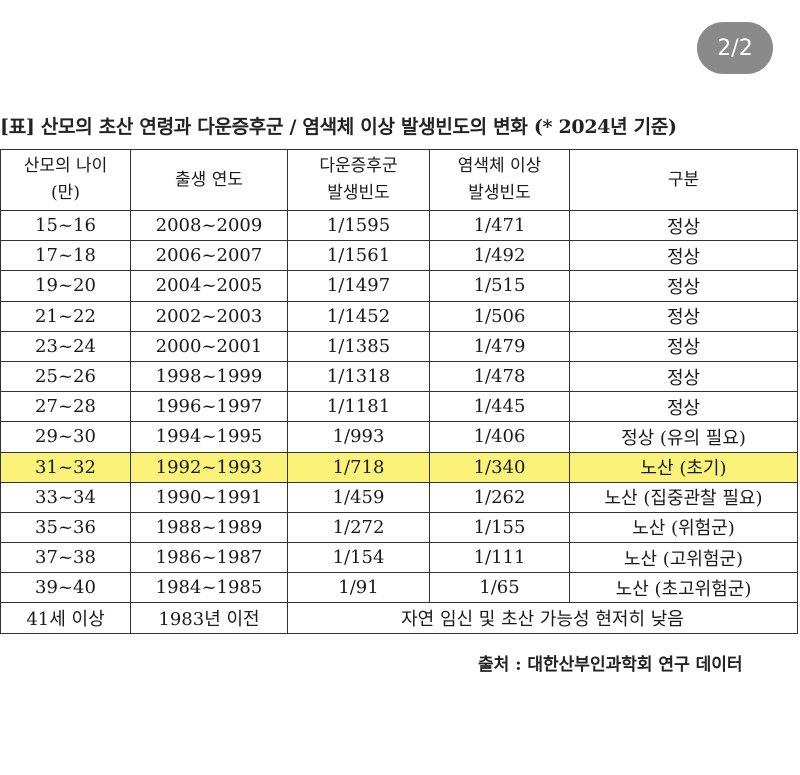 Image resolution: width=800 pixels, height=775 pixels. I want to click on cell-birth-year: 1984~1985, so click(209, 588).